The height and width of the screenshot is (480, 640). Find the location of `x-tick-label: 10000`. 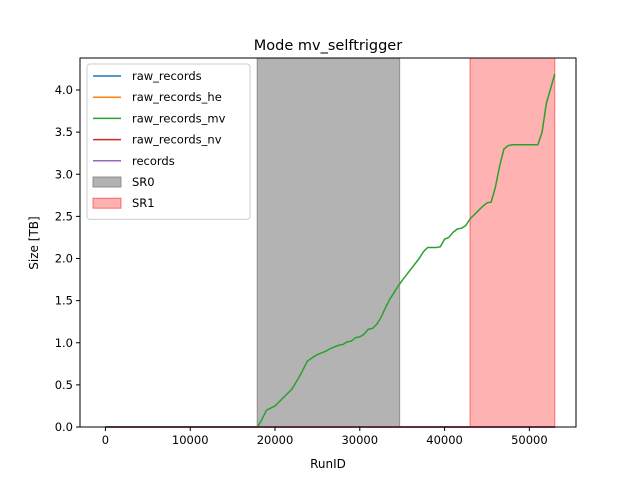

x-tick-label: 10000 is located at coordinates (190, 440).